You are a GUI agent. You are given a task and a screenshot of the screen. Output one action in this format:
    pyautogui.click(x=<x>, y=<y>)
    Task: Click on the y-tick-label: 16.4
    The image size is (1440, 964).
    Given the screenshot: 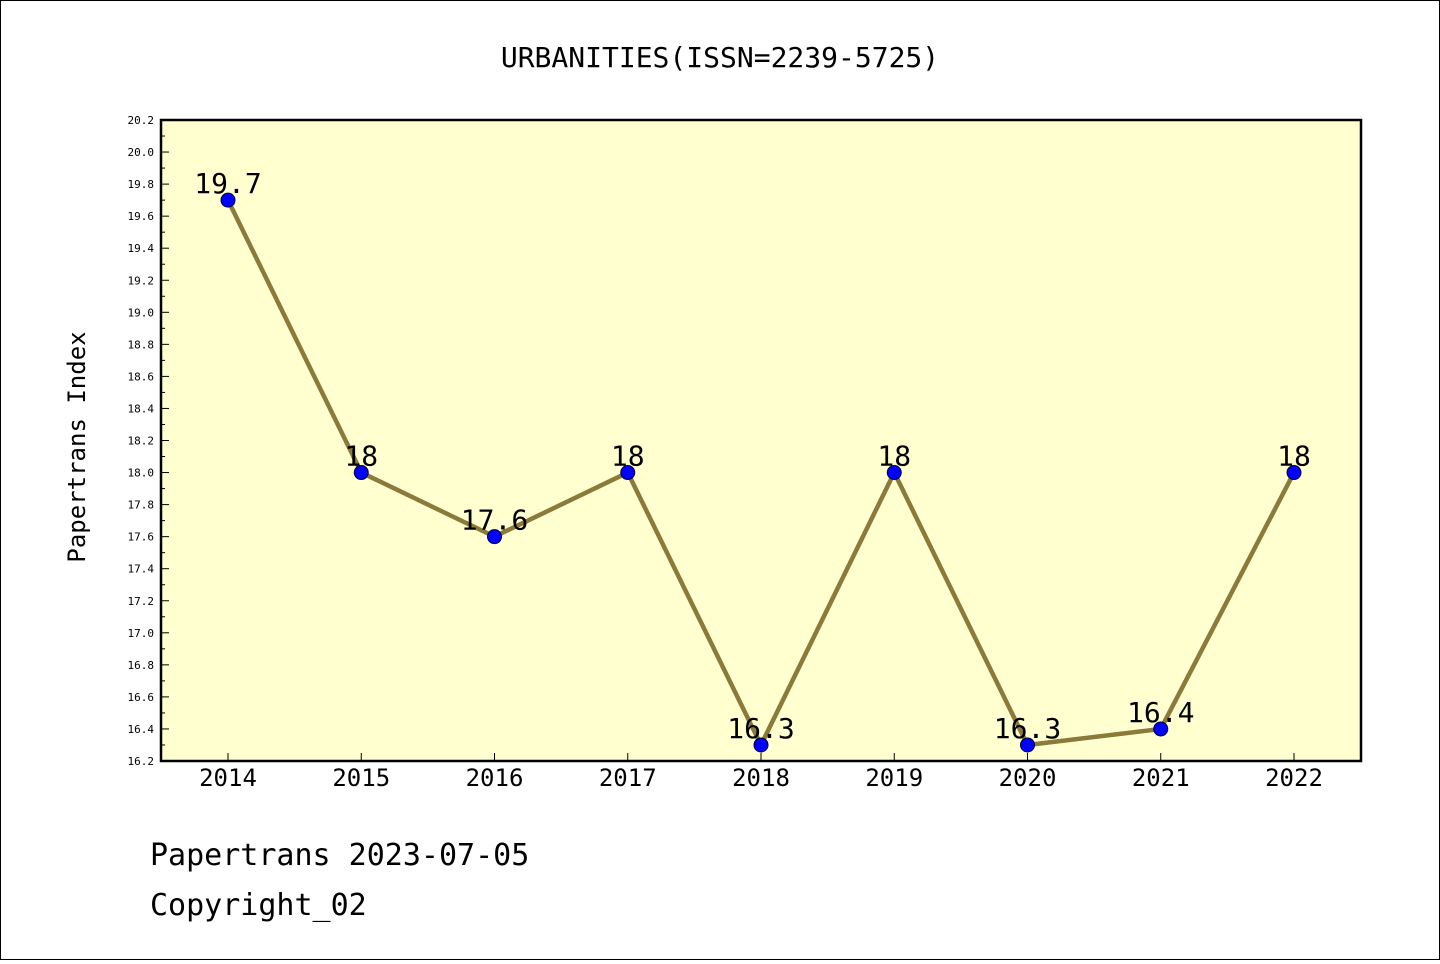 What is the action you would take?
    pyautogui.click(x=141, y=729)
    